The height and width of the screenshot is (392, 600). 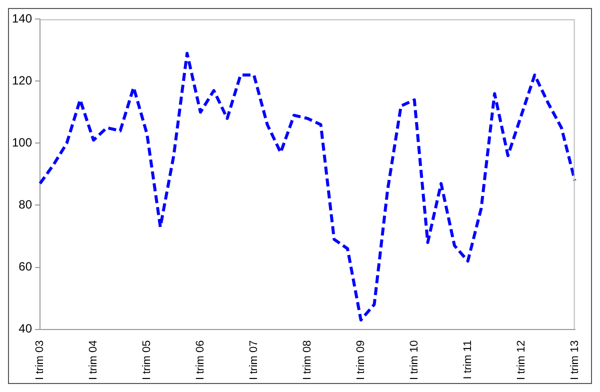 What do you see at coordinates (254, 360) in the screenshot?
I see `x-tick-label: I trim 07` at bounding box center [254, 360].